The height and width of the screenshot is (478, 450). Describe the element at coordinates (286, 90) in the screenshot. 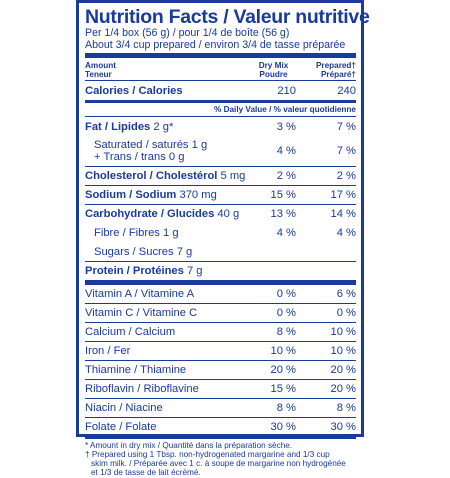

I see `calories-dry: 210` at that location.